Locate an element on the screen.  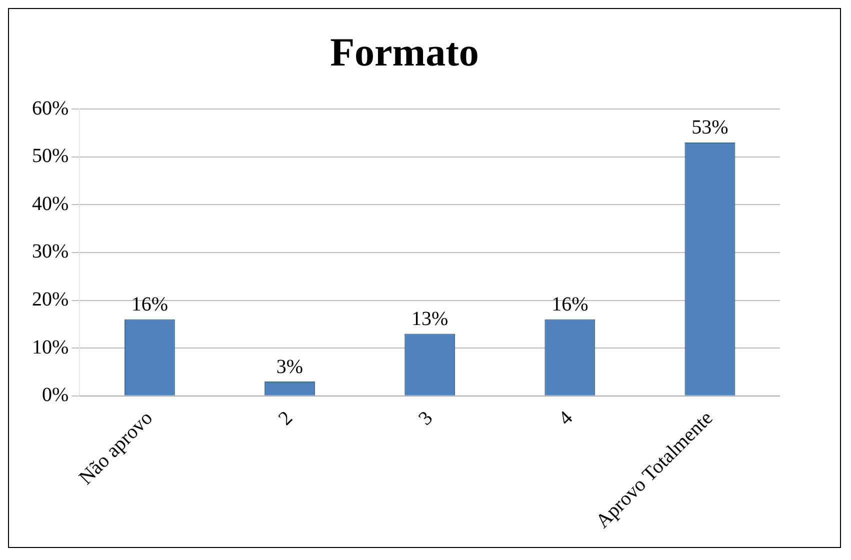
x-tick-label: 3 is located at coordinates (426, 418).